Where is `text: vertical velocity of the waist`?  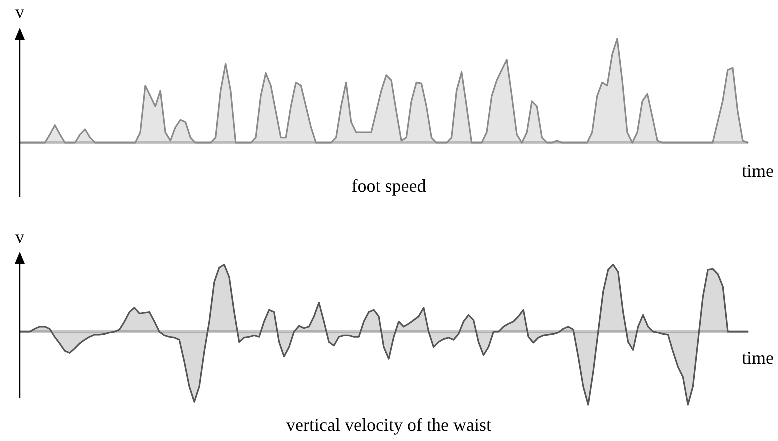
text: vertical velocity of the waist is located at coordinates (389, 425).